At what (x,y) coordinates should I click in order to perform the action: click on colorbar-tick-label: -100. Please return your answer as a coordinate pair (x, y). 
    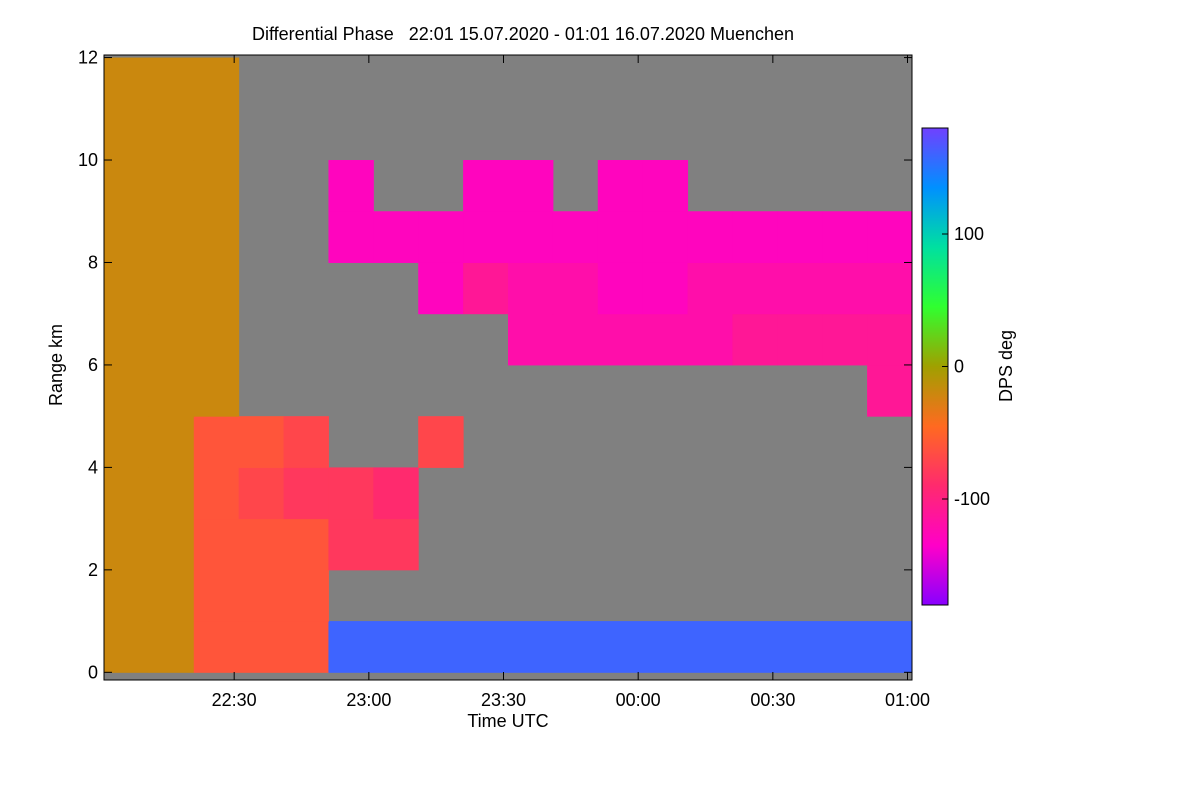
    Looking at the image, I should click on (972, 499).